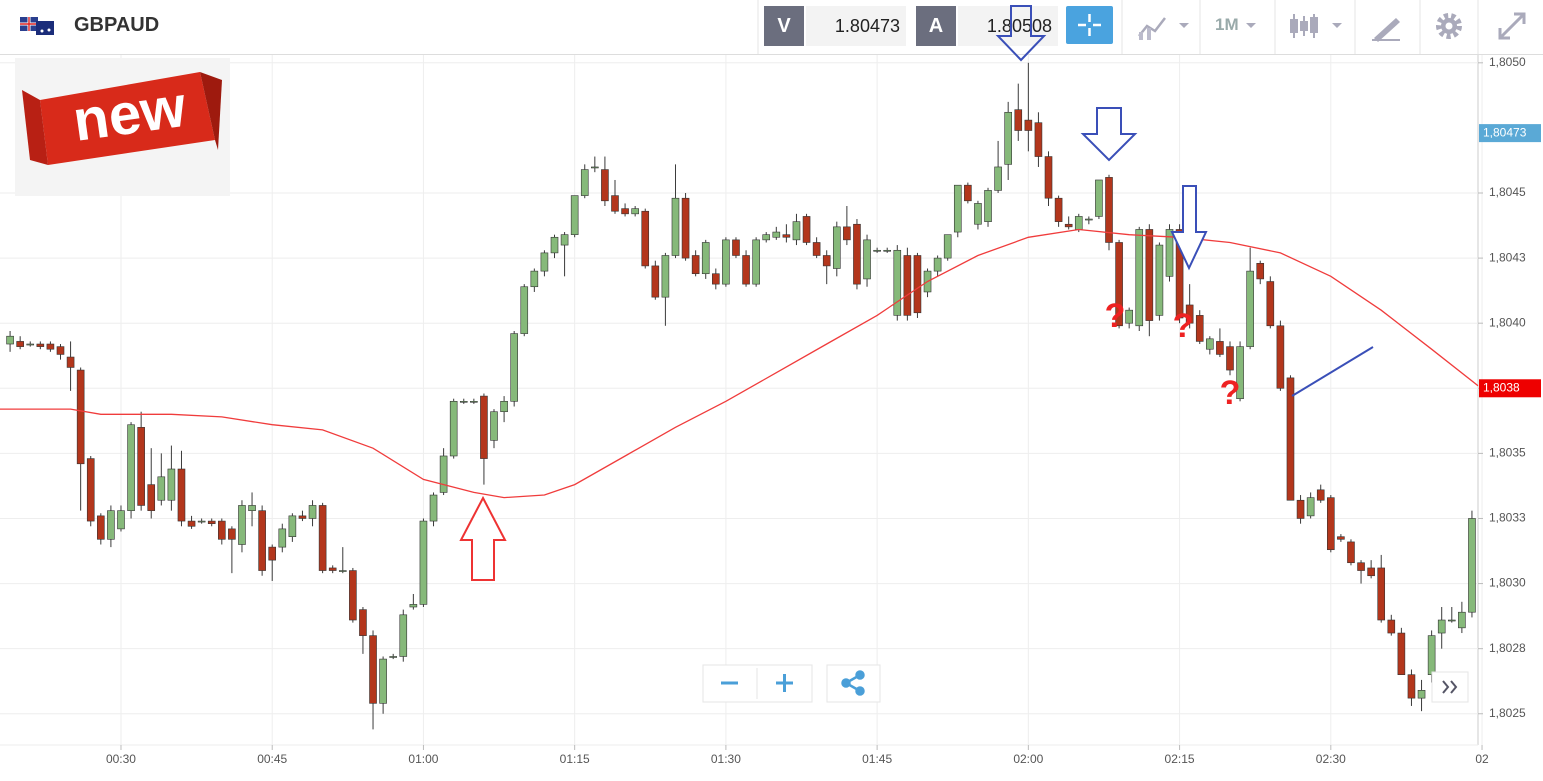  Describe the element at coordinates (936, 26) in the screenshot. I see `ask-label: A` at that location.